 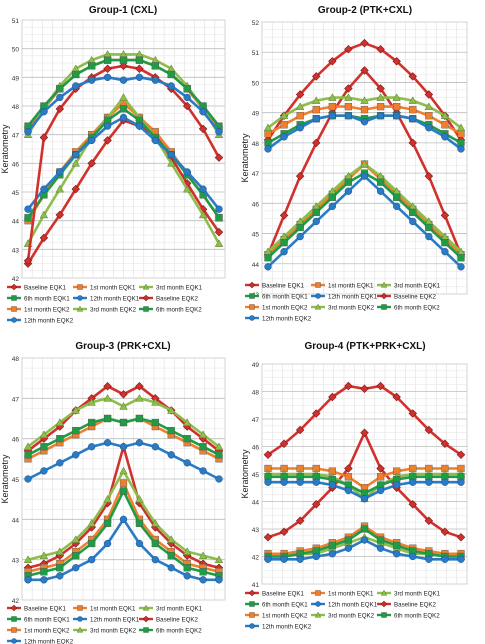 I want to click on legend-item: 1st month EQK1, so click(x=104, y=287).